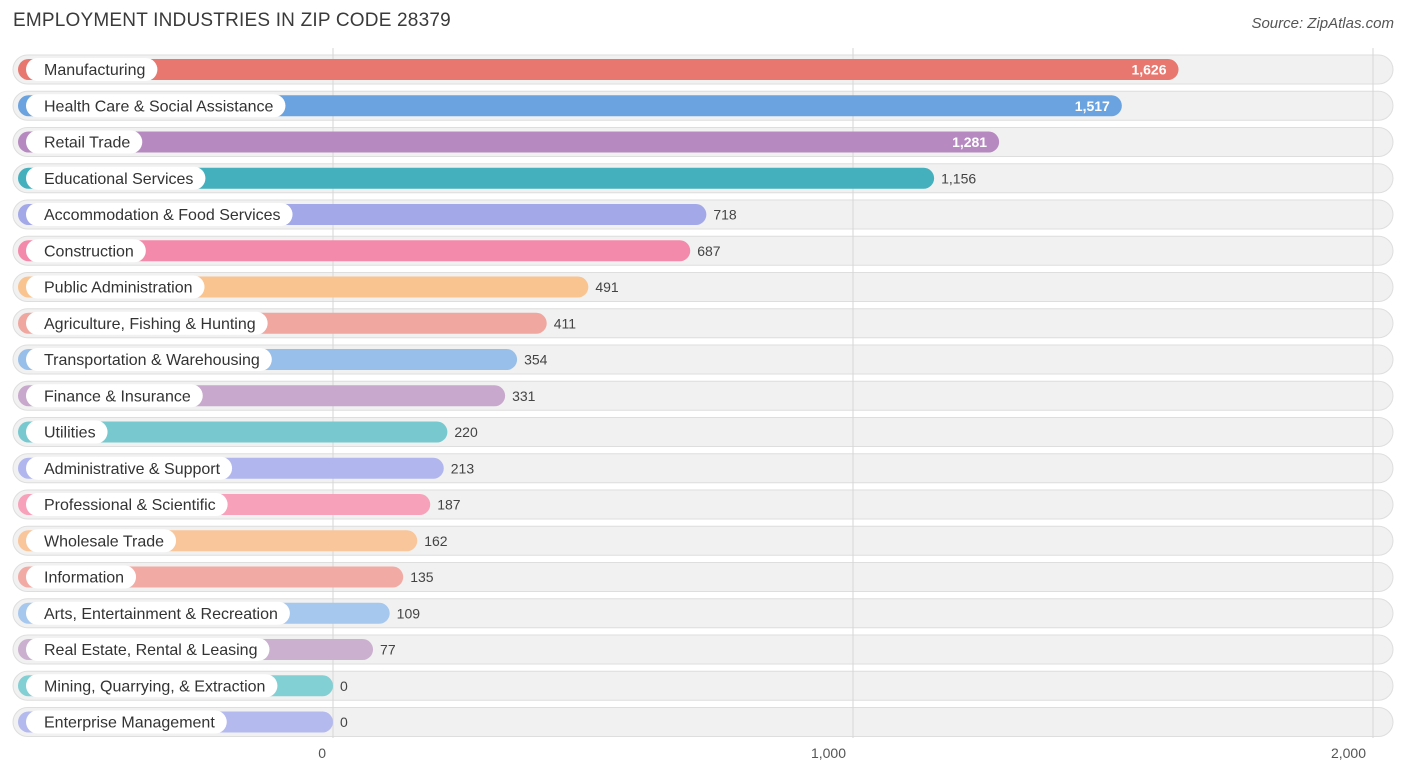  Describe the element at coordinates (536, 360) in the screenshot. I see `value-label: 354` at that location.